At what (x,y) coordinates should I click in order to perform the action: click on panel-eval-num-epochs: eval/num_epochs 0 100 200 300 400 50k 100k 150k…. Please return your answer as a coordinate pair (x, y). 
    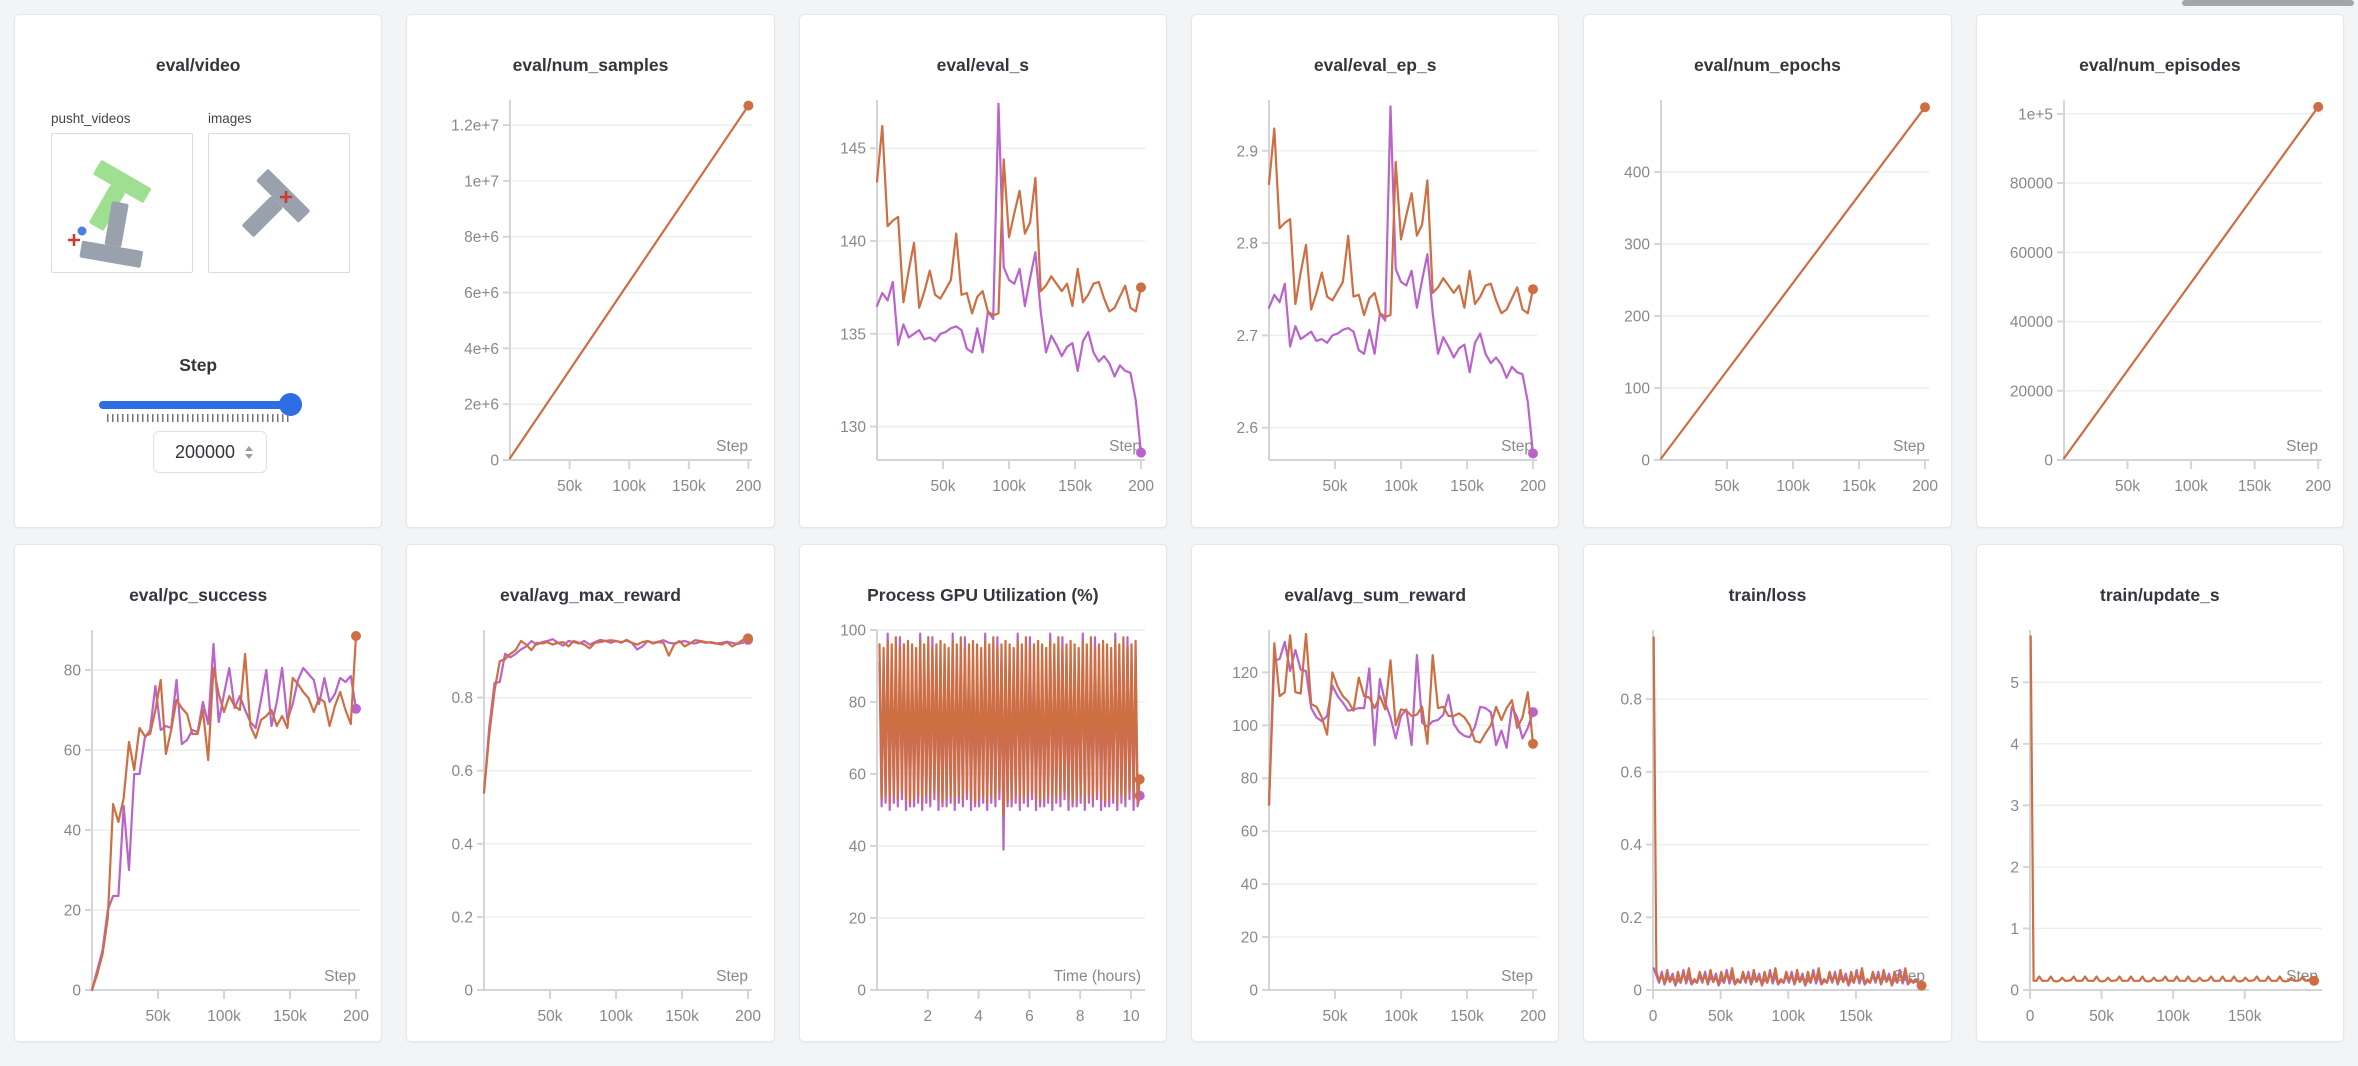
    Looking at the image, I should click on (1767, 271).